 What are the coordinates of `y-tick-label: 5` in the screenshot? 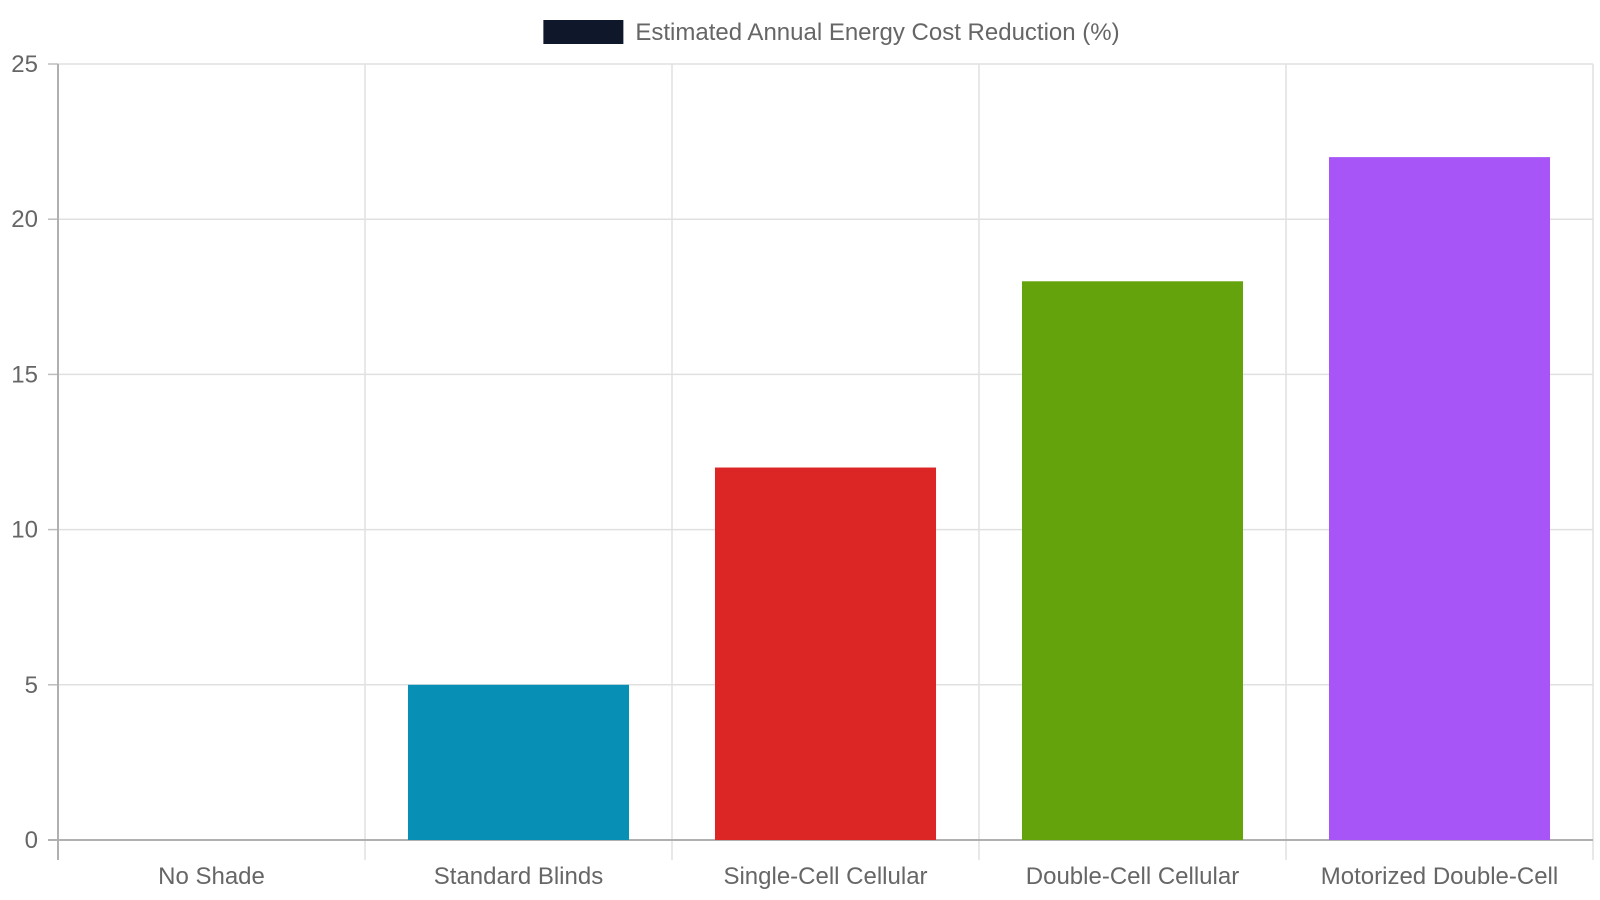 It's located at (31, 685).